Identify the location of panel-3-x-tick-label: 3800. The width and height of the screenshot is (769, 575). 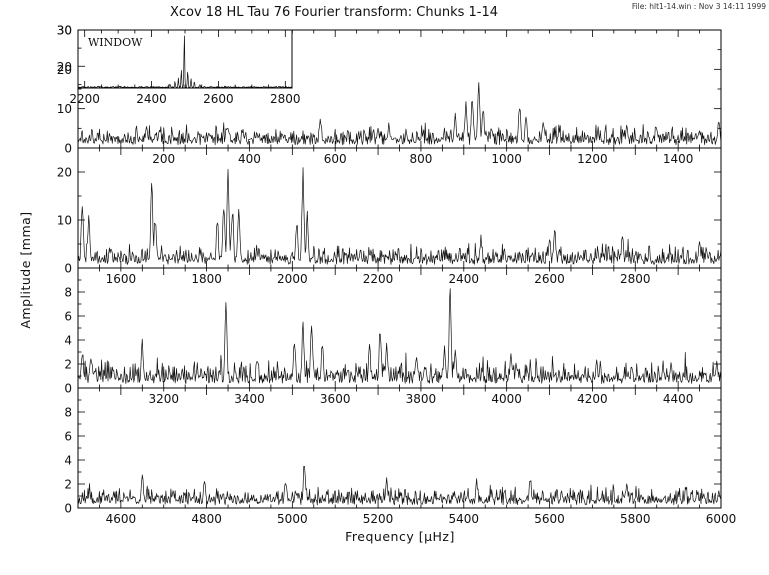
(421, 399).